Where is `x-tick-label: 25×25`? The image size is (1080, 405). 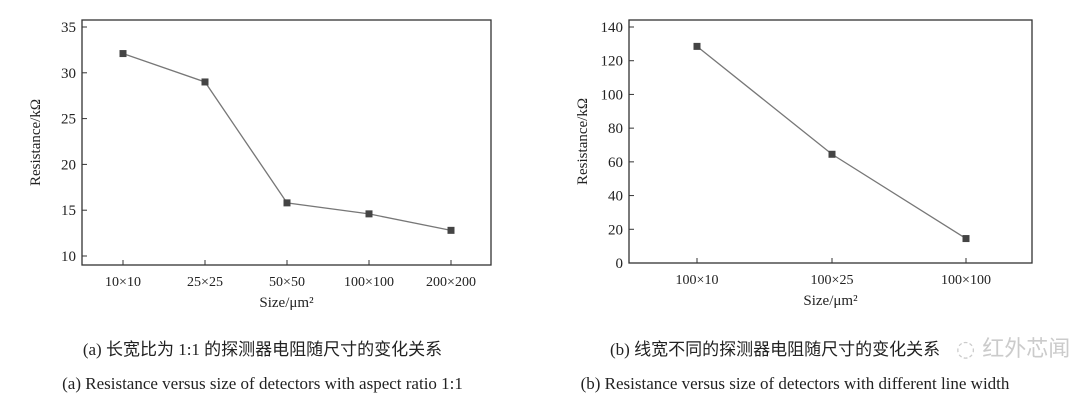
x-tick-label: 25×25 is located at coordinates (205, 282).